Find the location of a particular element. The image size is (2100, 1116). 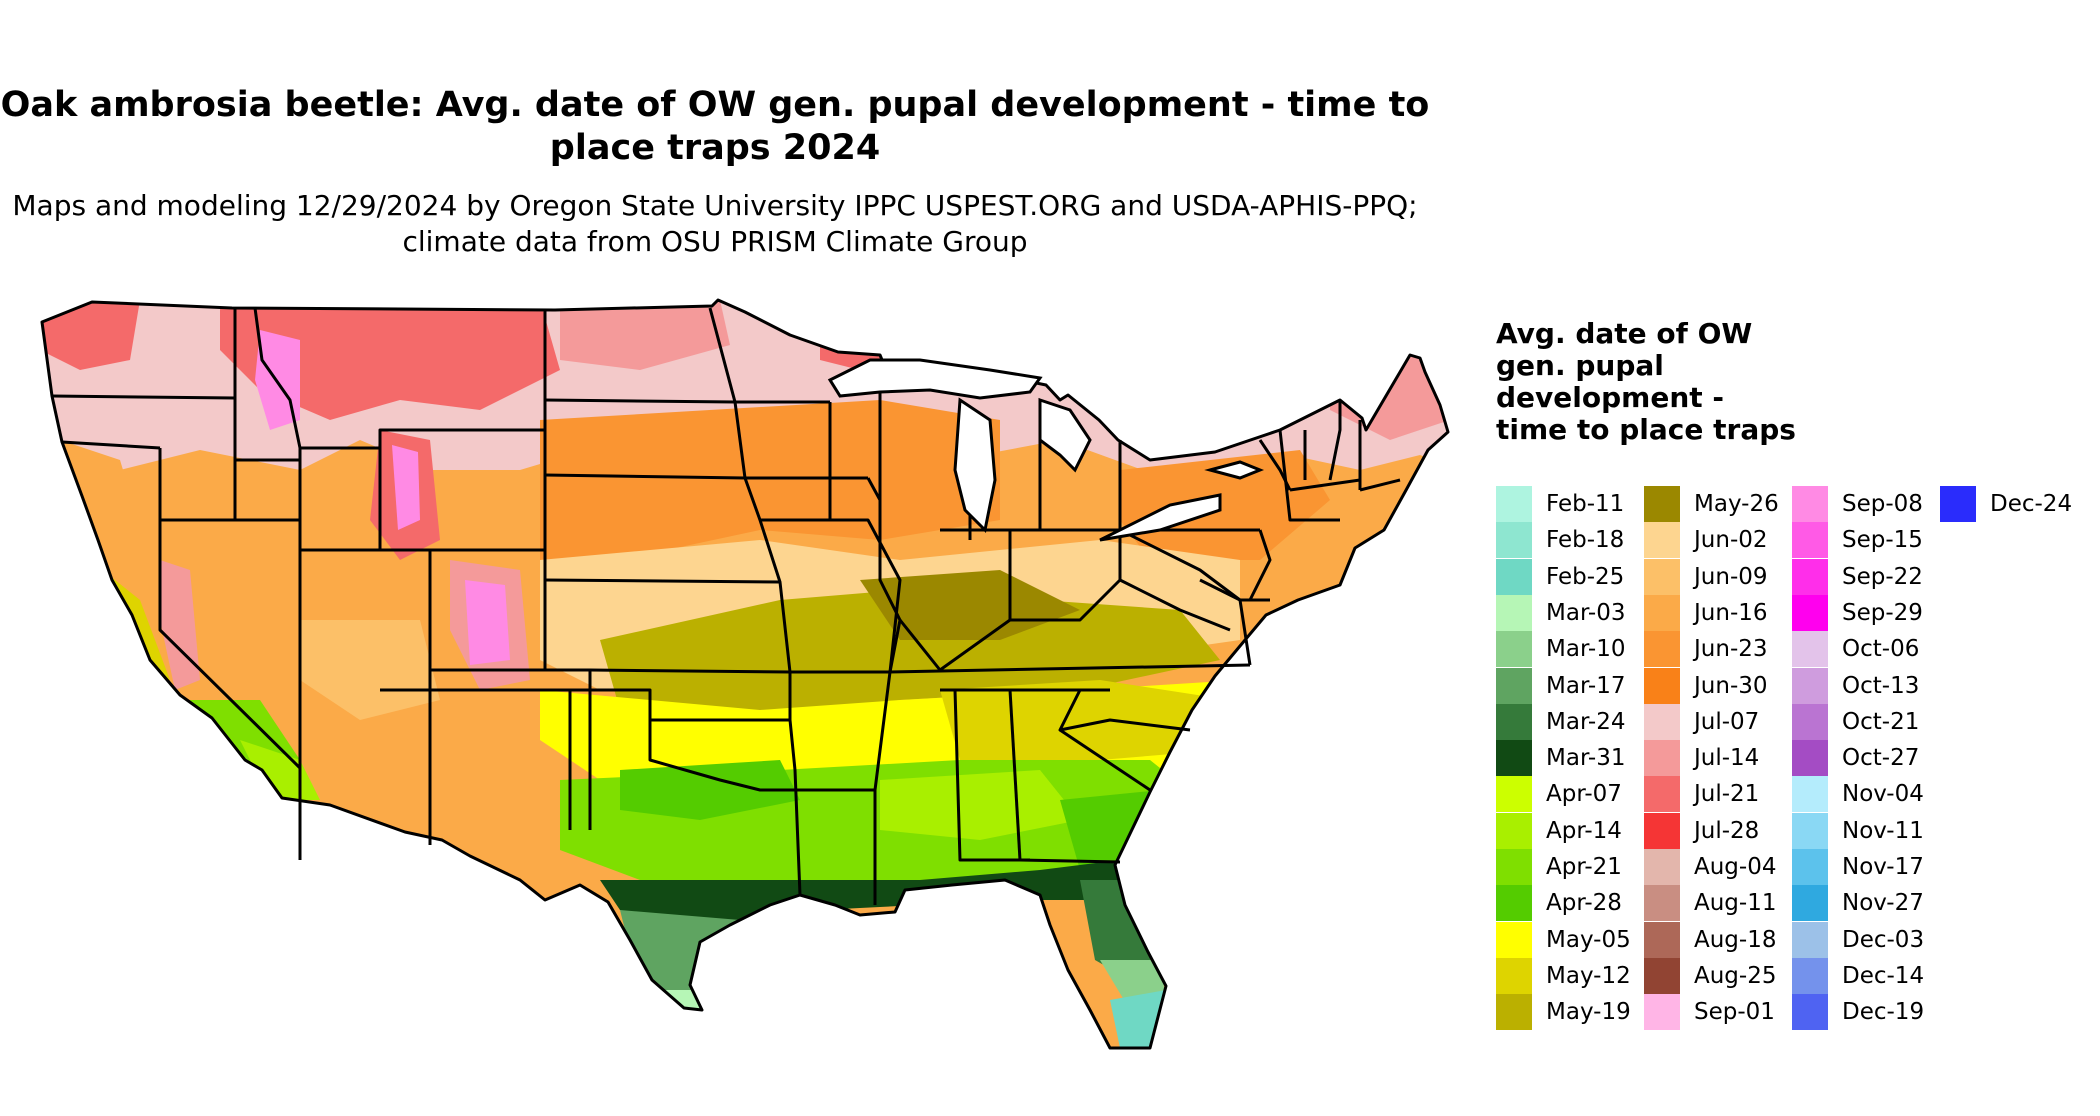

legend-item: Aug-04 is located at coordinates (1710, 867).